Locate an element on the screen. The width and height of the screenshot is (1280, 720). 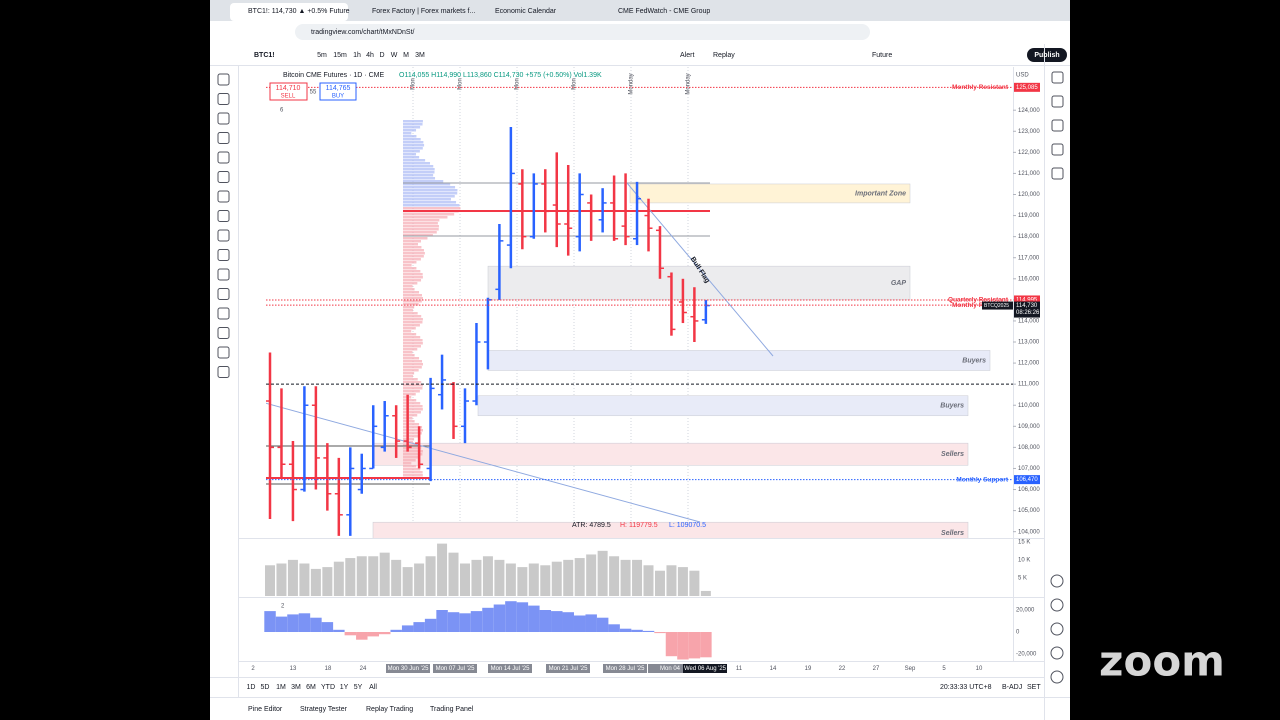
range-button: 5D is located at coordinates (265, 687).